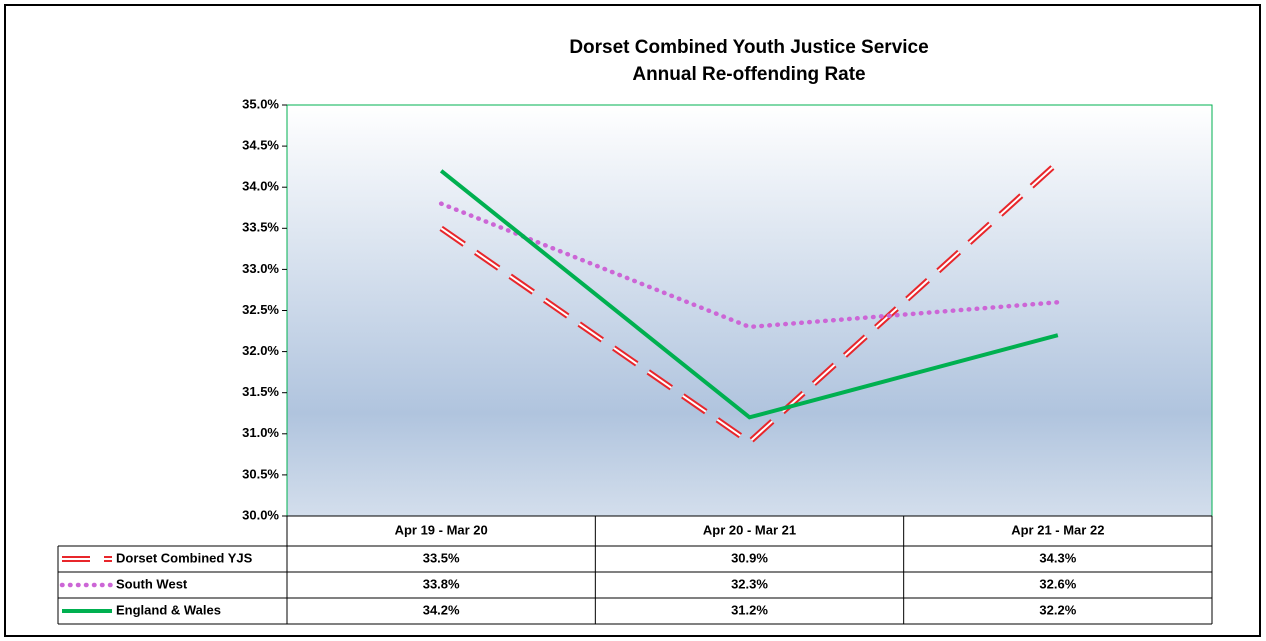 This screenshot has width=1266, height=641. I want to click on table-value: 32.2%, so click(1057, 609).